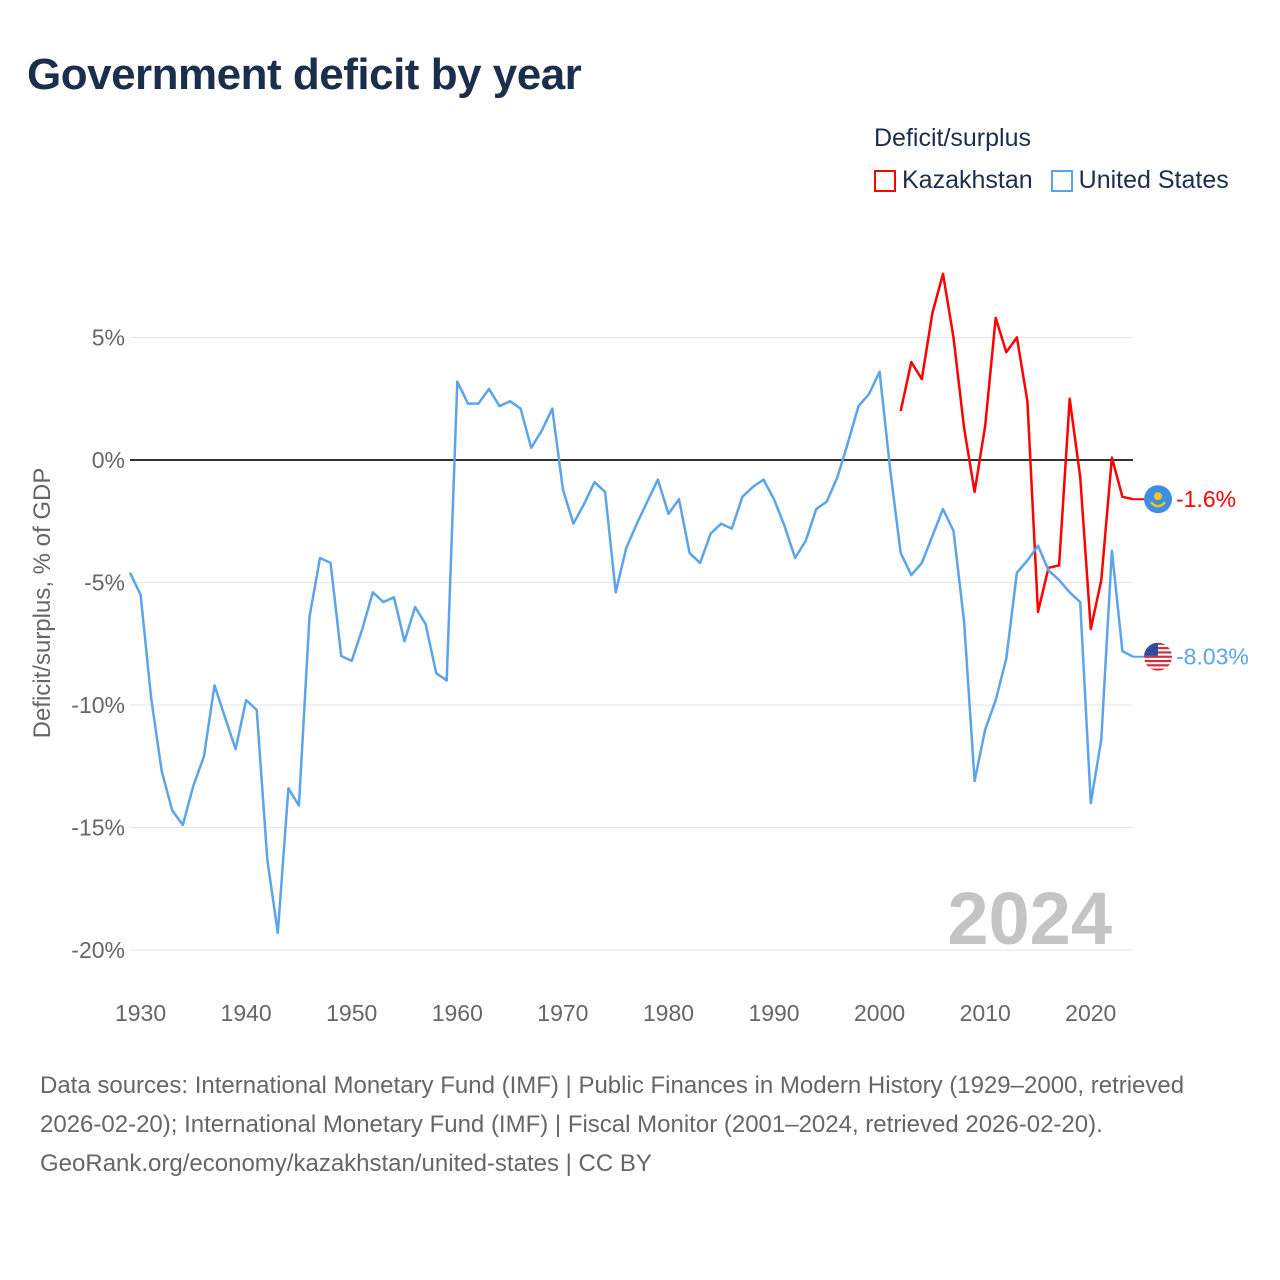 This screenshot has width=1280, height=1280. Describe the element at coordinates (108, 338) in the screenshot. I see `y-tick-label: 5%` at that location.